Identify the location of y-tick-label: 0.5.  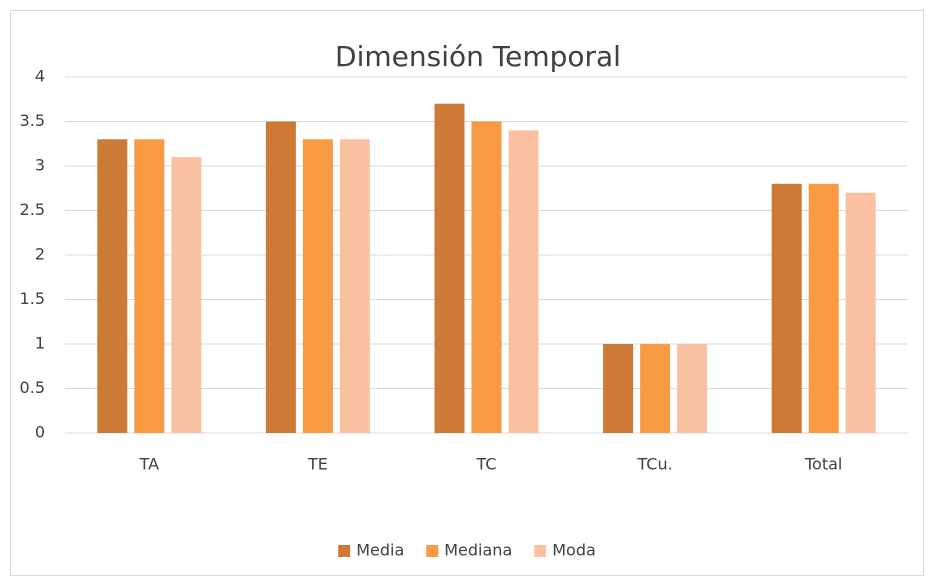
(32, 387).